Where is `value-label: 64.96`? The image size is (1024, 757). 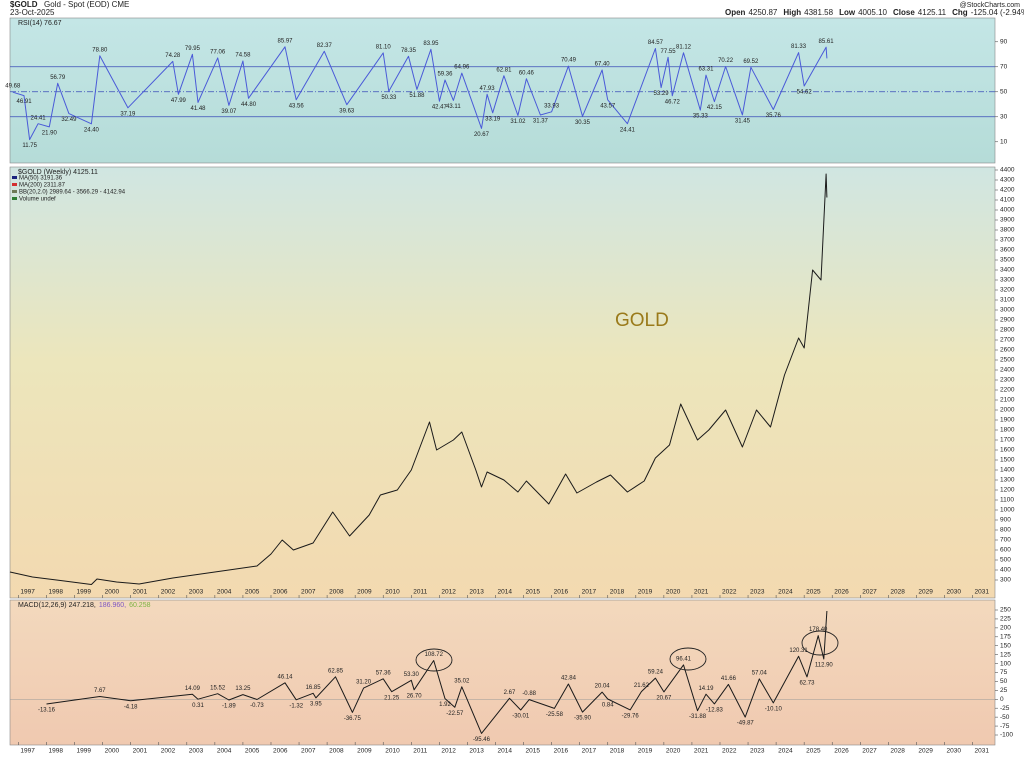 value-label: 64.96 is located at coordinates (462, 68).